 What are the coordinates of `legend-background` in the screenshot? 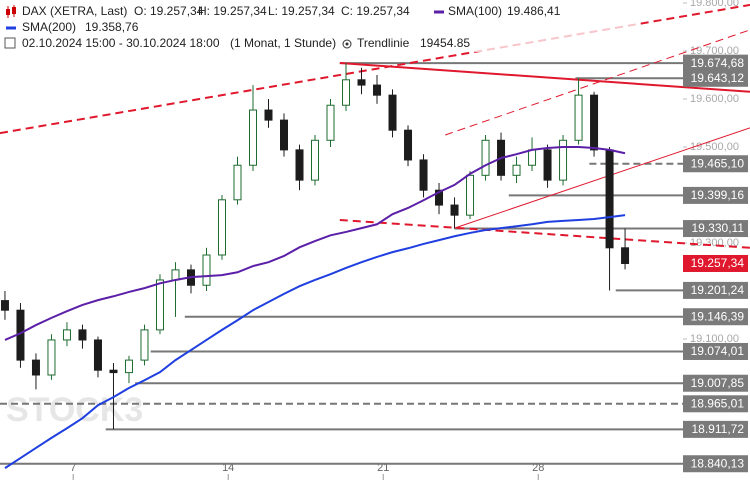 It's located at (320, 26).